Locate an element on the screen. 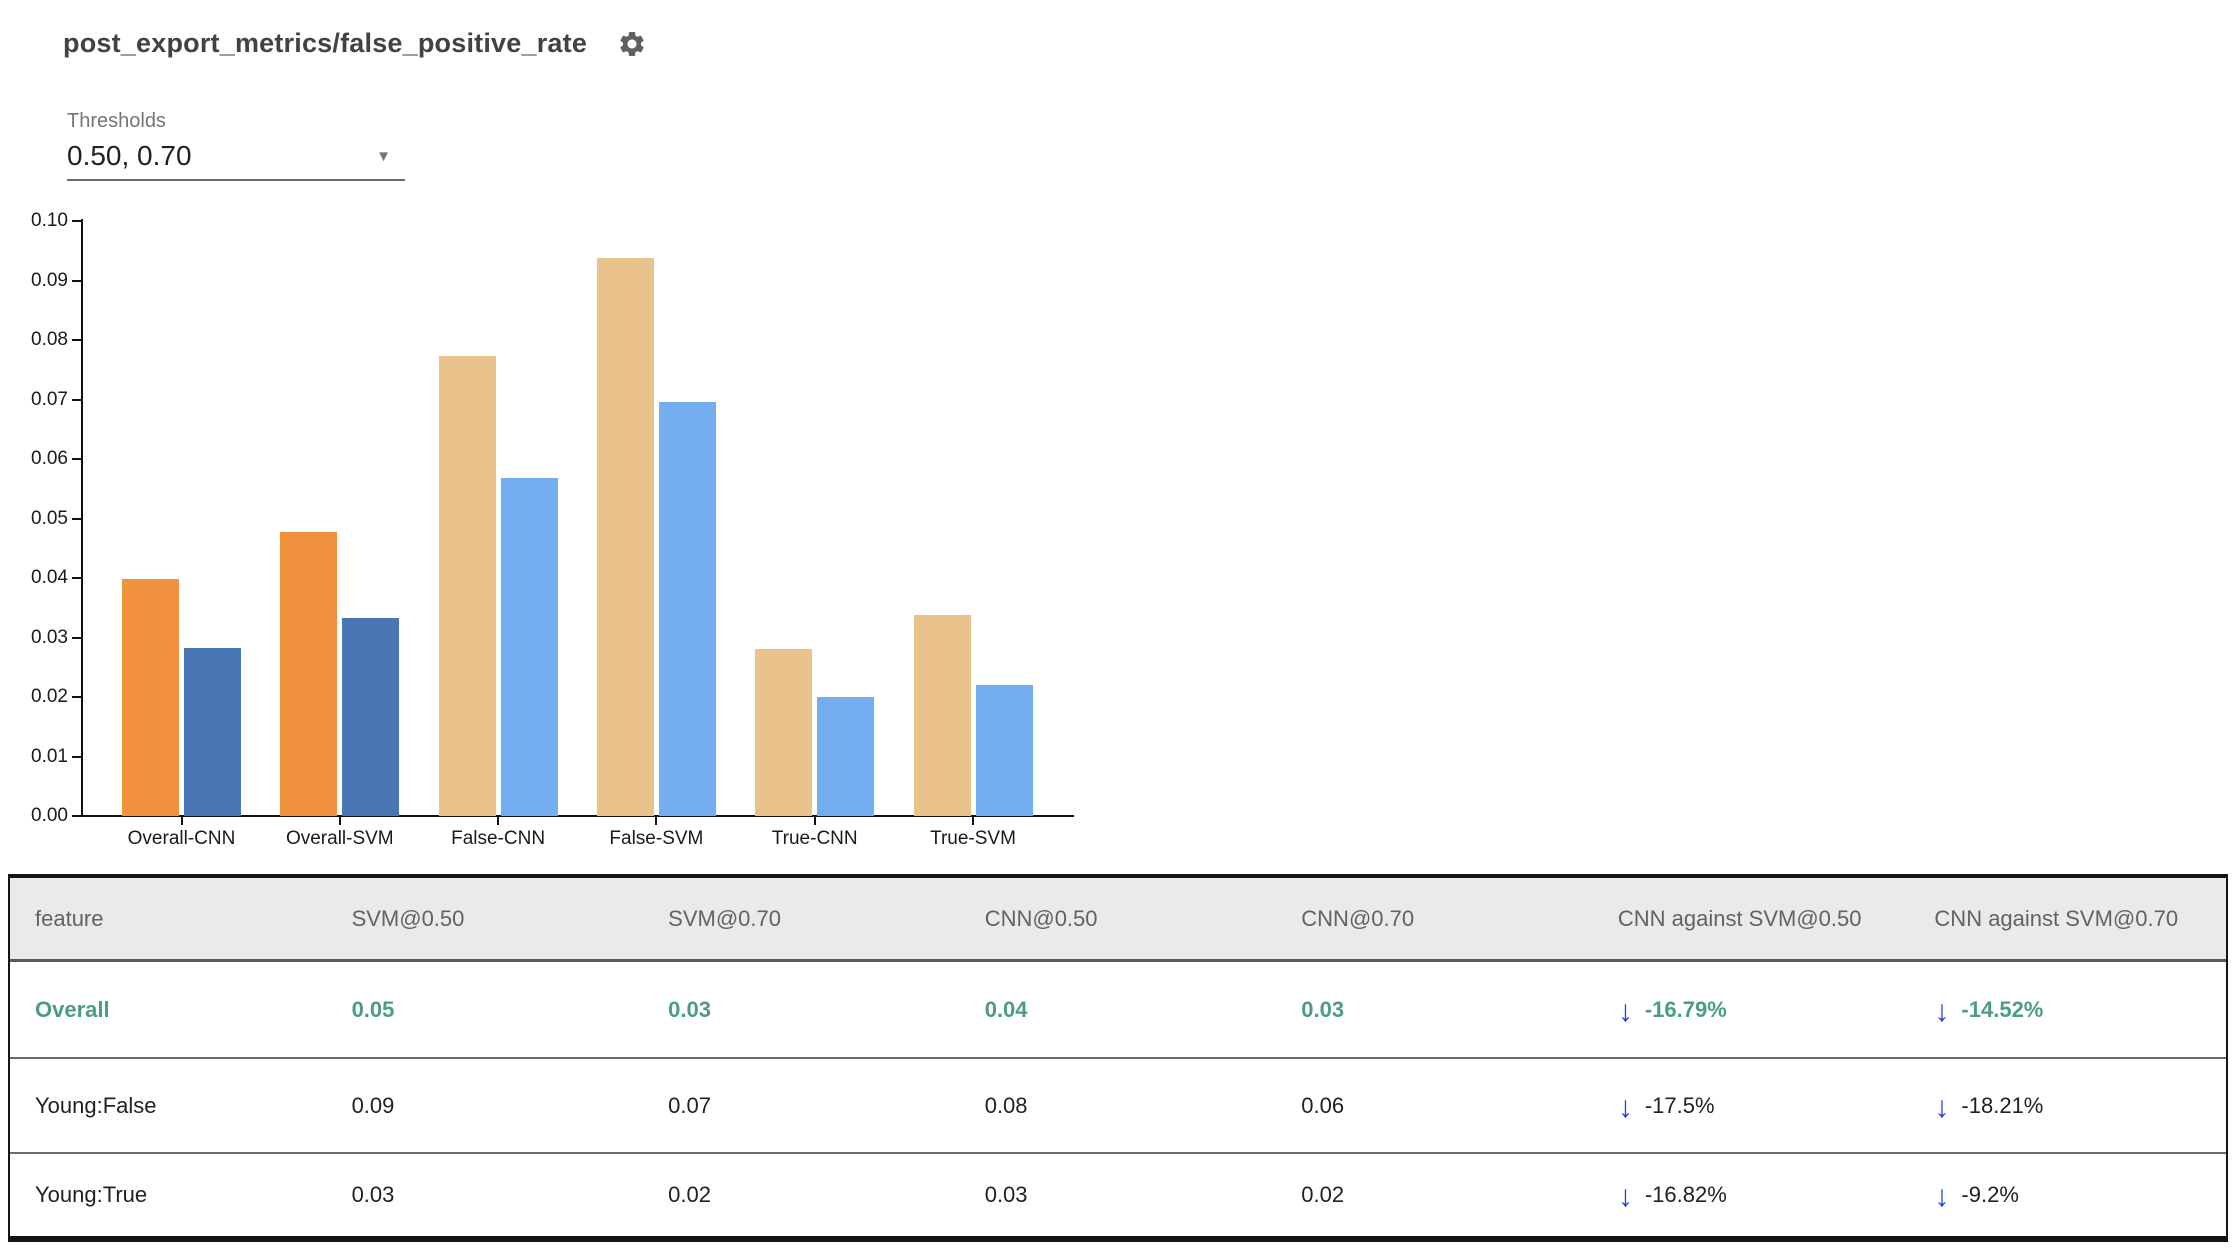  metric-value-cell: 0.09 is located at coordinates (373, 1105).